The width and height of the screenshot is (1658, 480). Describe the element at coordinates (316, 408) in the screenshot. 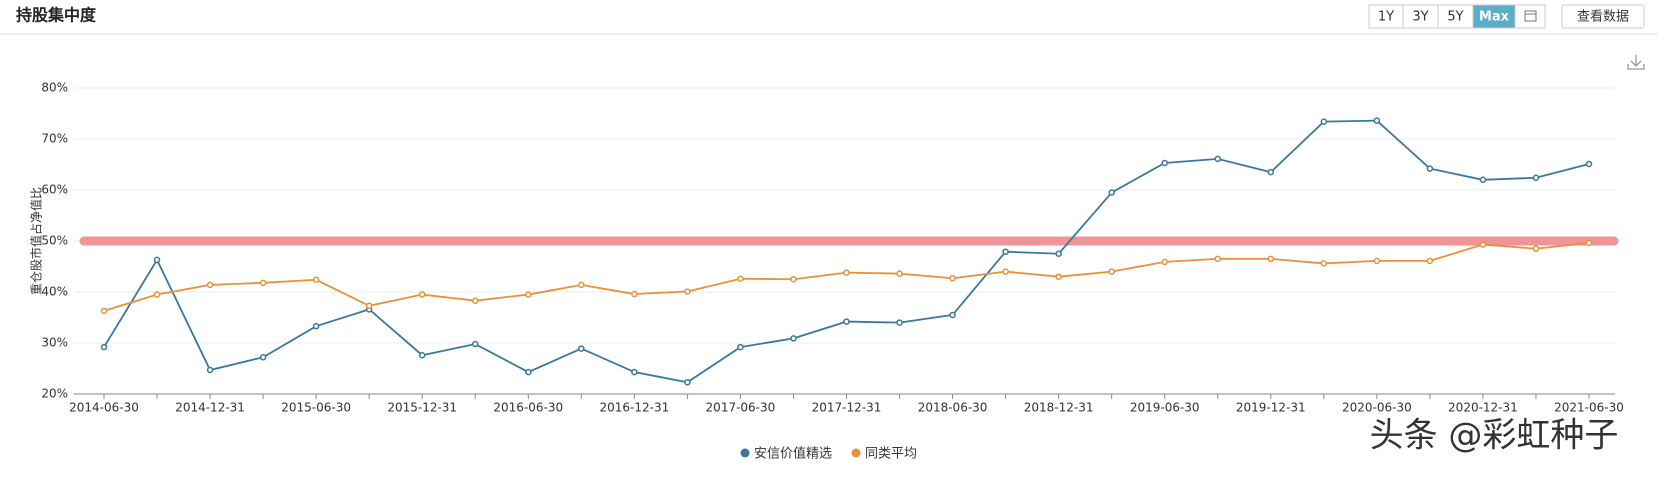

I see `x-tick-label: 2015-06-30` at that location.